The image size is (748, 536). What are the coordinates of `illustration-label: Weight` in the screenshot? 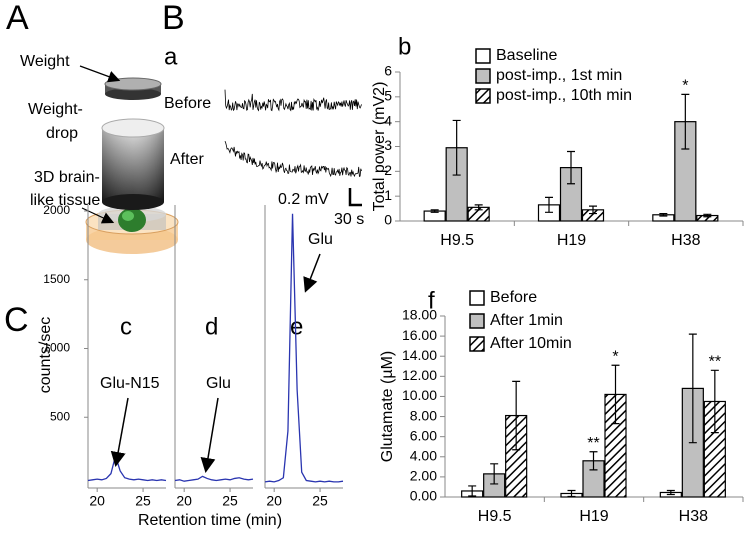 It's located at (45, 61).